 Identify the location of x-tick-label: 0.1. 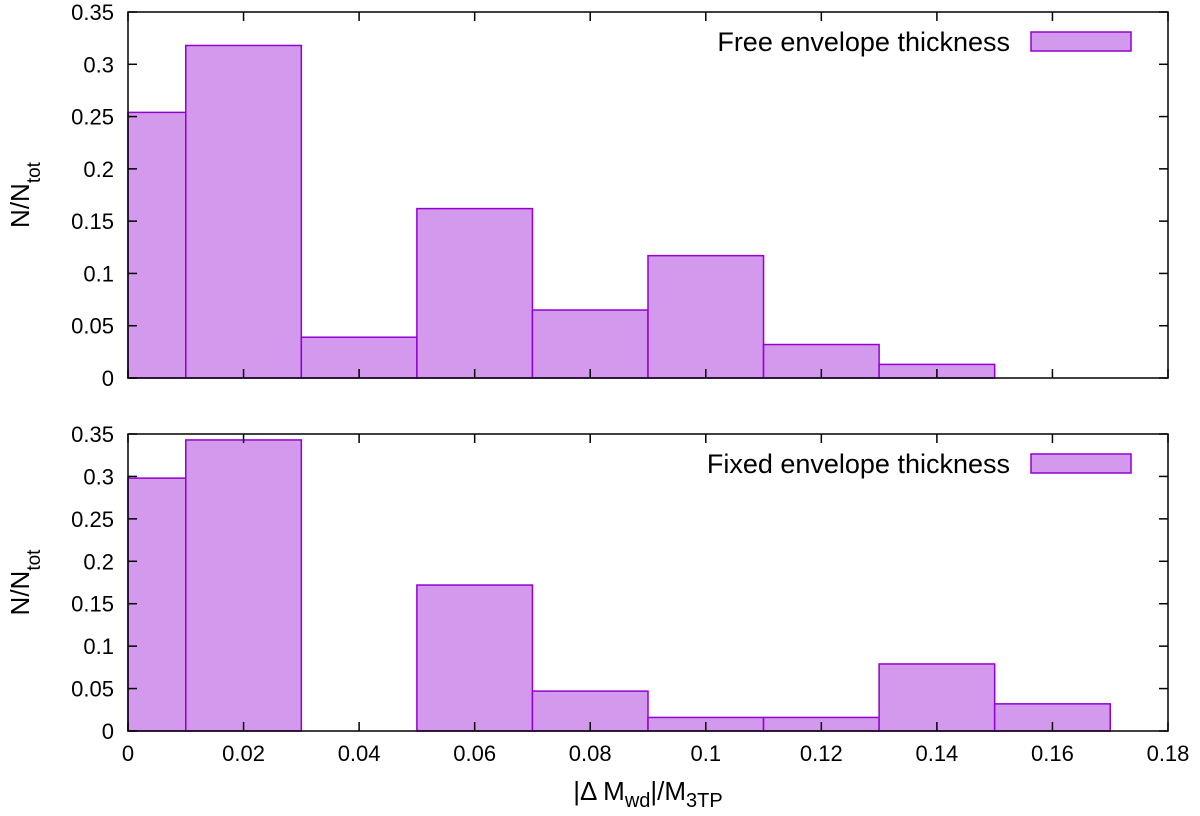
(705, 753).